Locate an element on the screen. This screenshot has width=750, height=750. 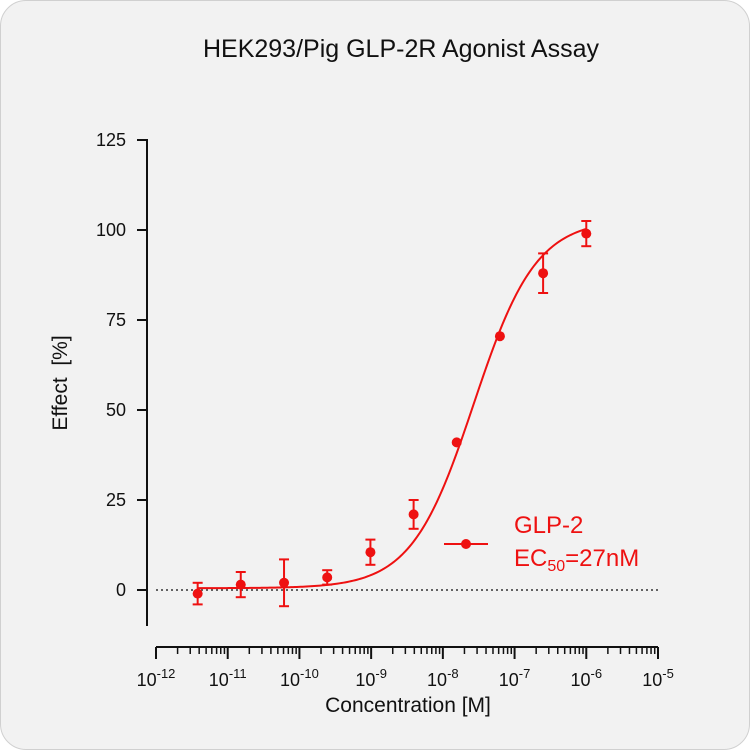
x-tick-label: 10⁻⁷ is located at coordinates (515, 678).